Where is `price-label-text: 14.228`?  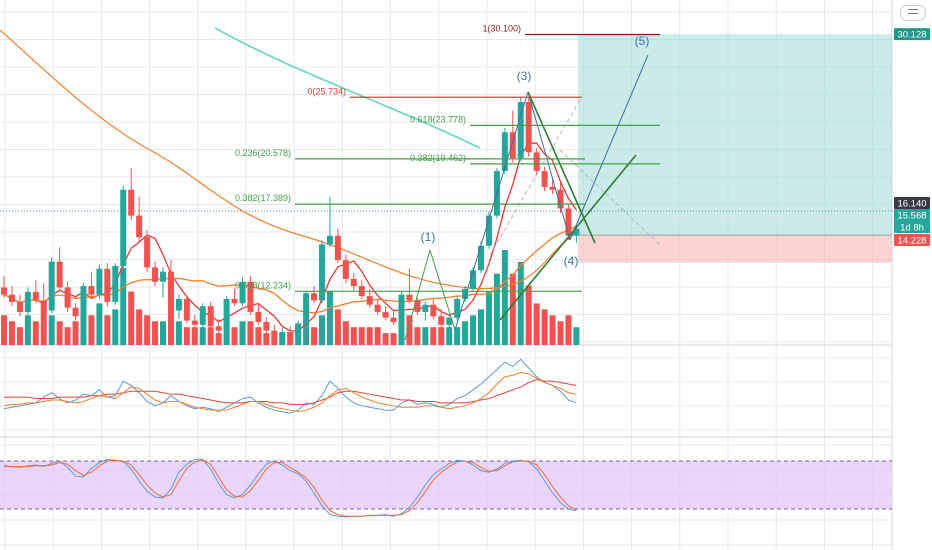 price-label-text: 14.228 is located at coordinates (911, 241).